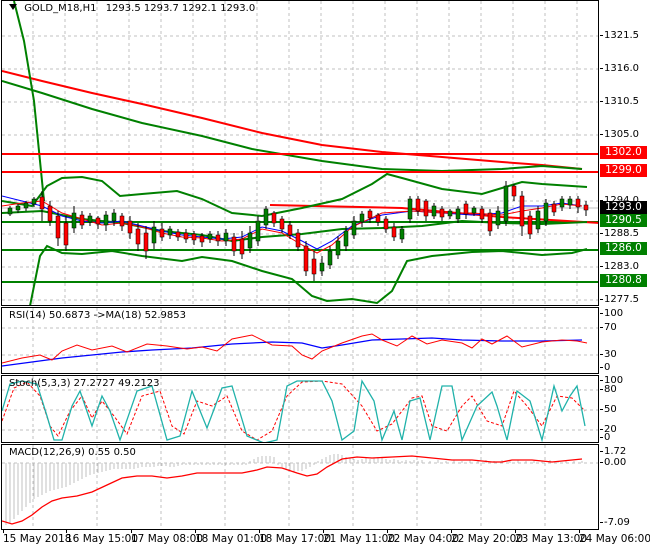 The height and width of the screenshot is (550, 650). What do you see at coordinates (619, 68) in the screenshot?
I see `price-tick: 1316.0` at bounding box center [619, 68].